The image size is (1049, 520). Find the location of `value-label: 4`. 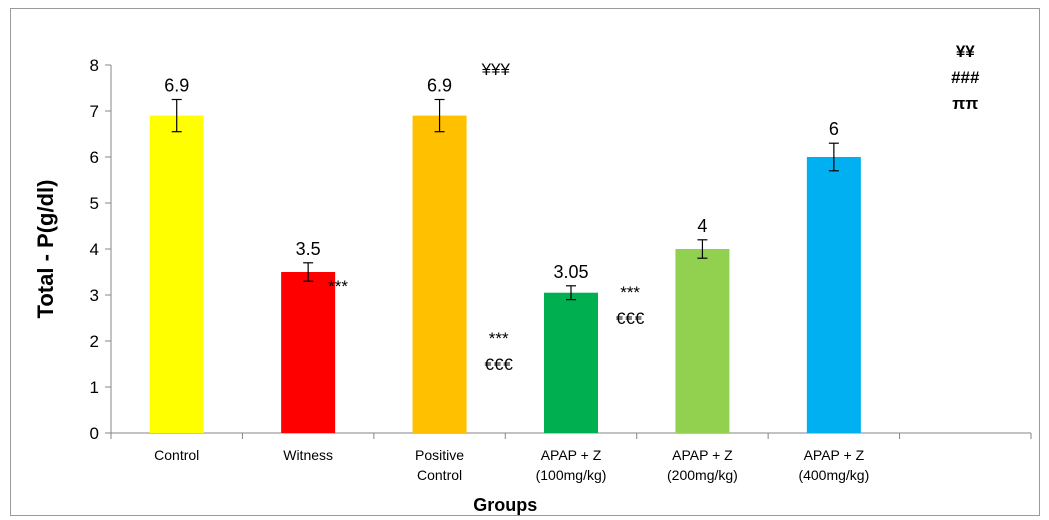

value-label: 4 is located at coordinates (702, 226).